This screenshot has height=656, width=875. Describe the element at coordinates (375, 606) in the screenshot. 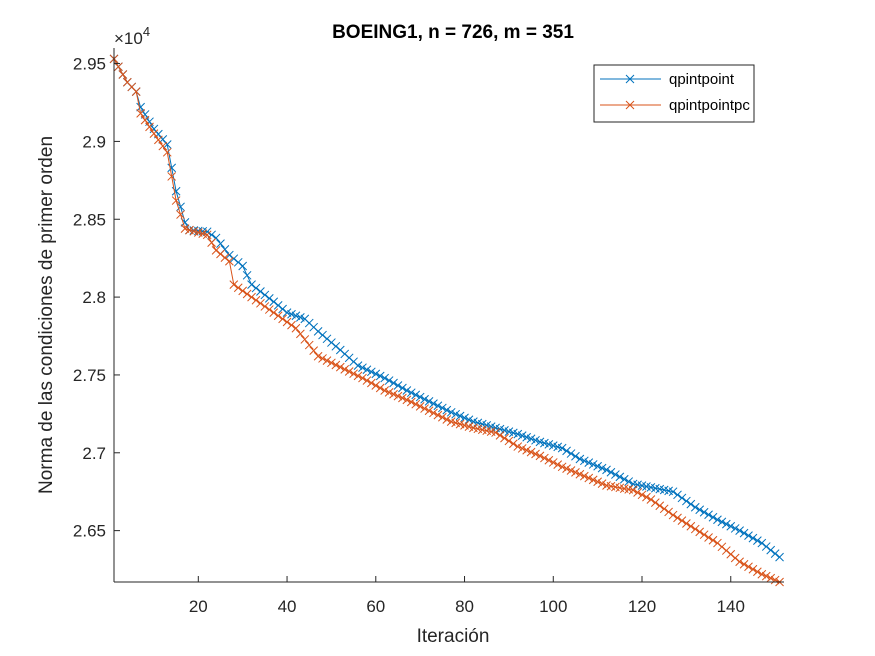

I see `x-tick-label: 60` at that location.